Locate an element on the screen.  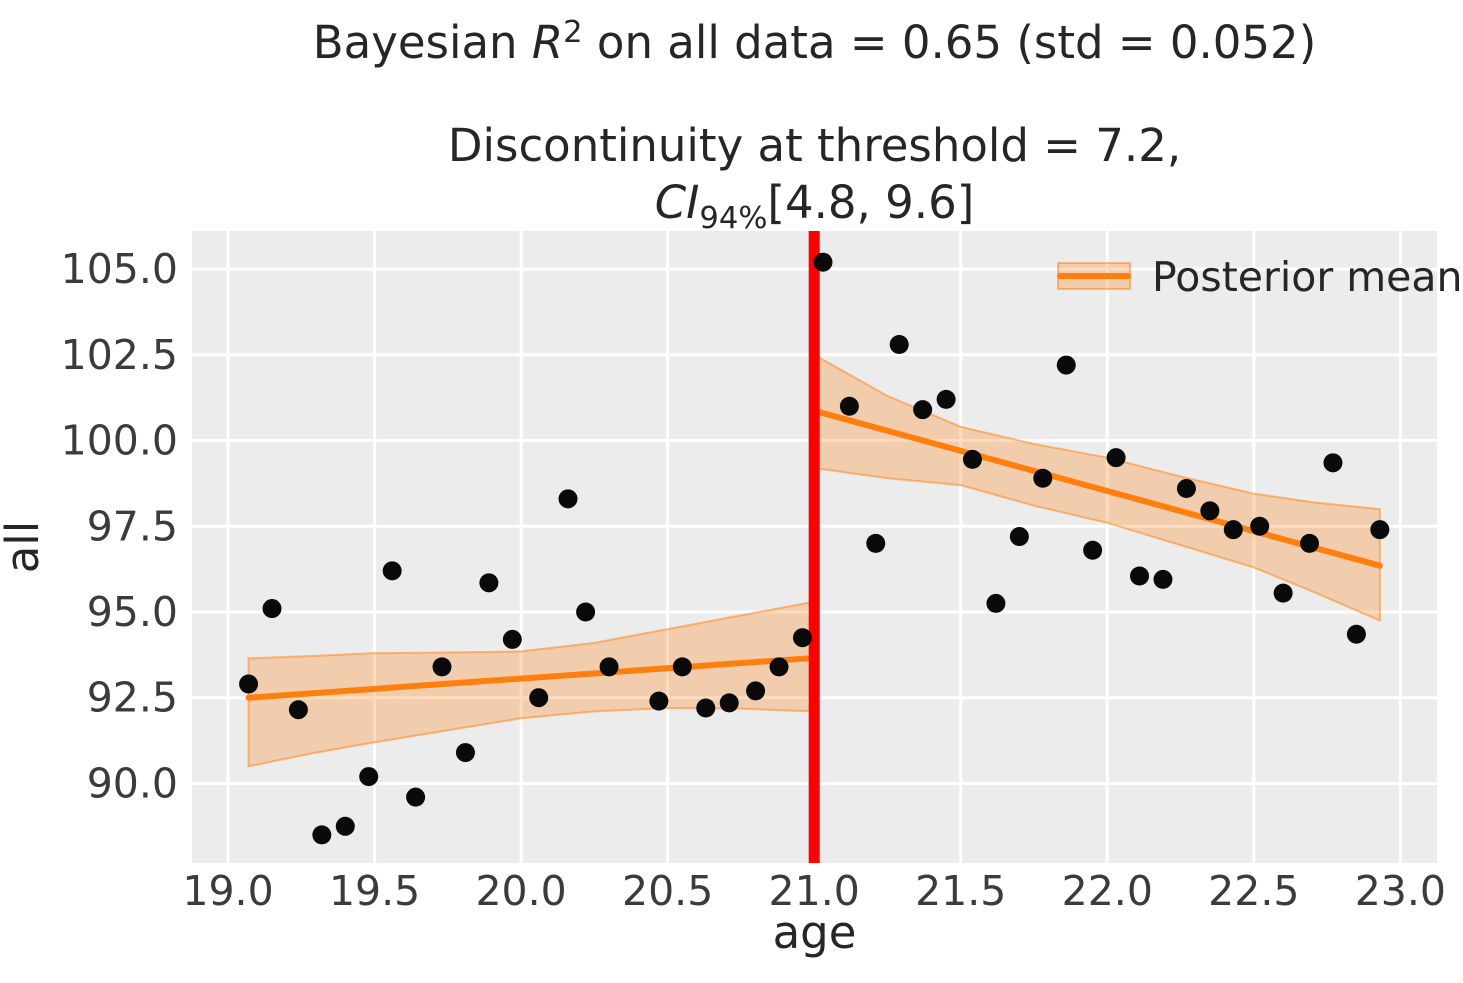
y-tick-label-100.0: 100.0 is located at coordinates (119, 441).